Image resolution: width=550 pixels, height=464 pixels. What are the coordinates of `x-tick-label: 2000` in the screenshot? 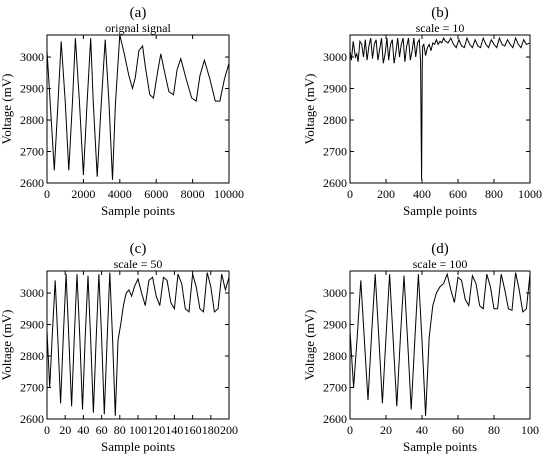 It's located at (83, 194).